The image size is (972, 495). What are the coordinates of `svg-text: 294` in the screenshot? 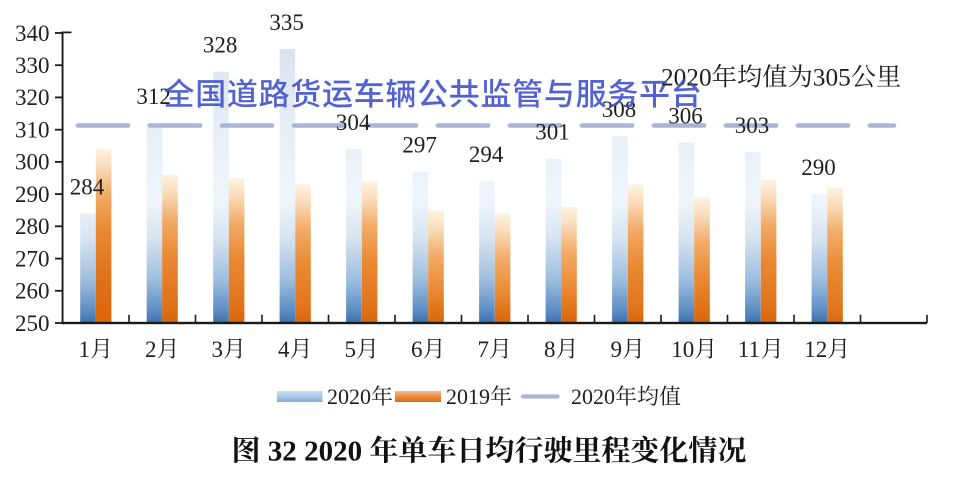 It's located at (486, 154).